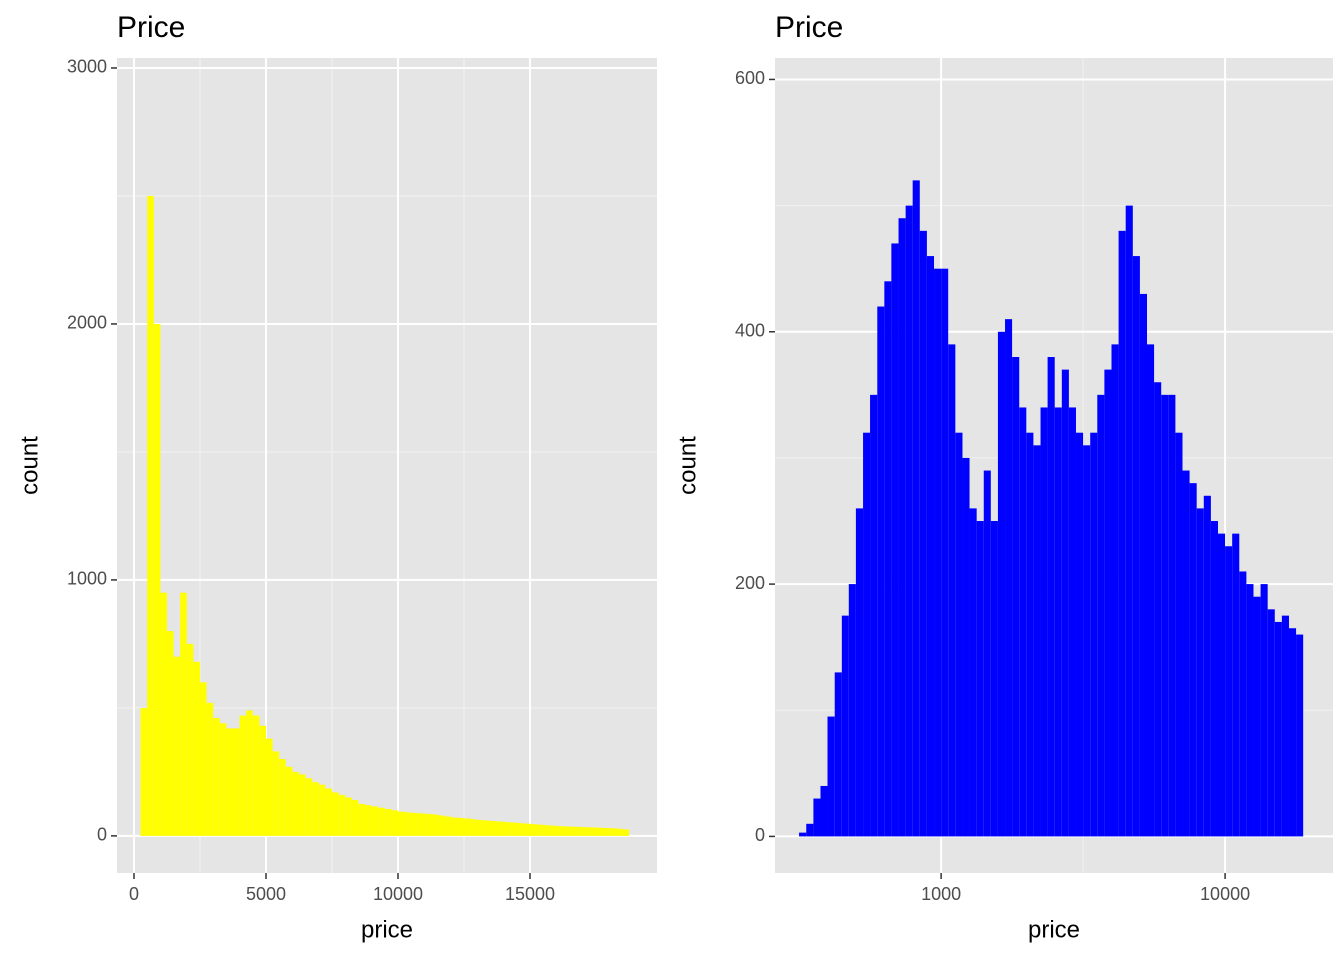 The height and width of the screenshot is (960, 1344). Describe the element at coordinates (87, 579) in the screenshot. I see `y-tick-label: 1000` at that location.